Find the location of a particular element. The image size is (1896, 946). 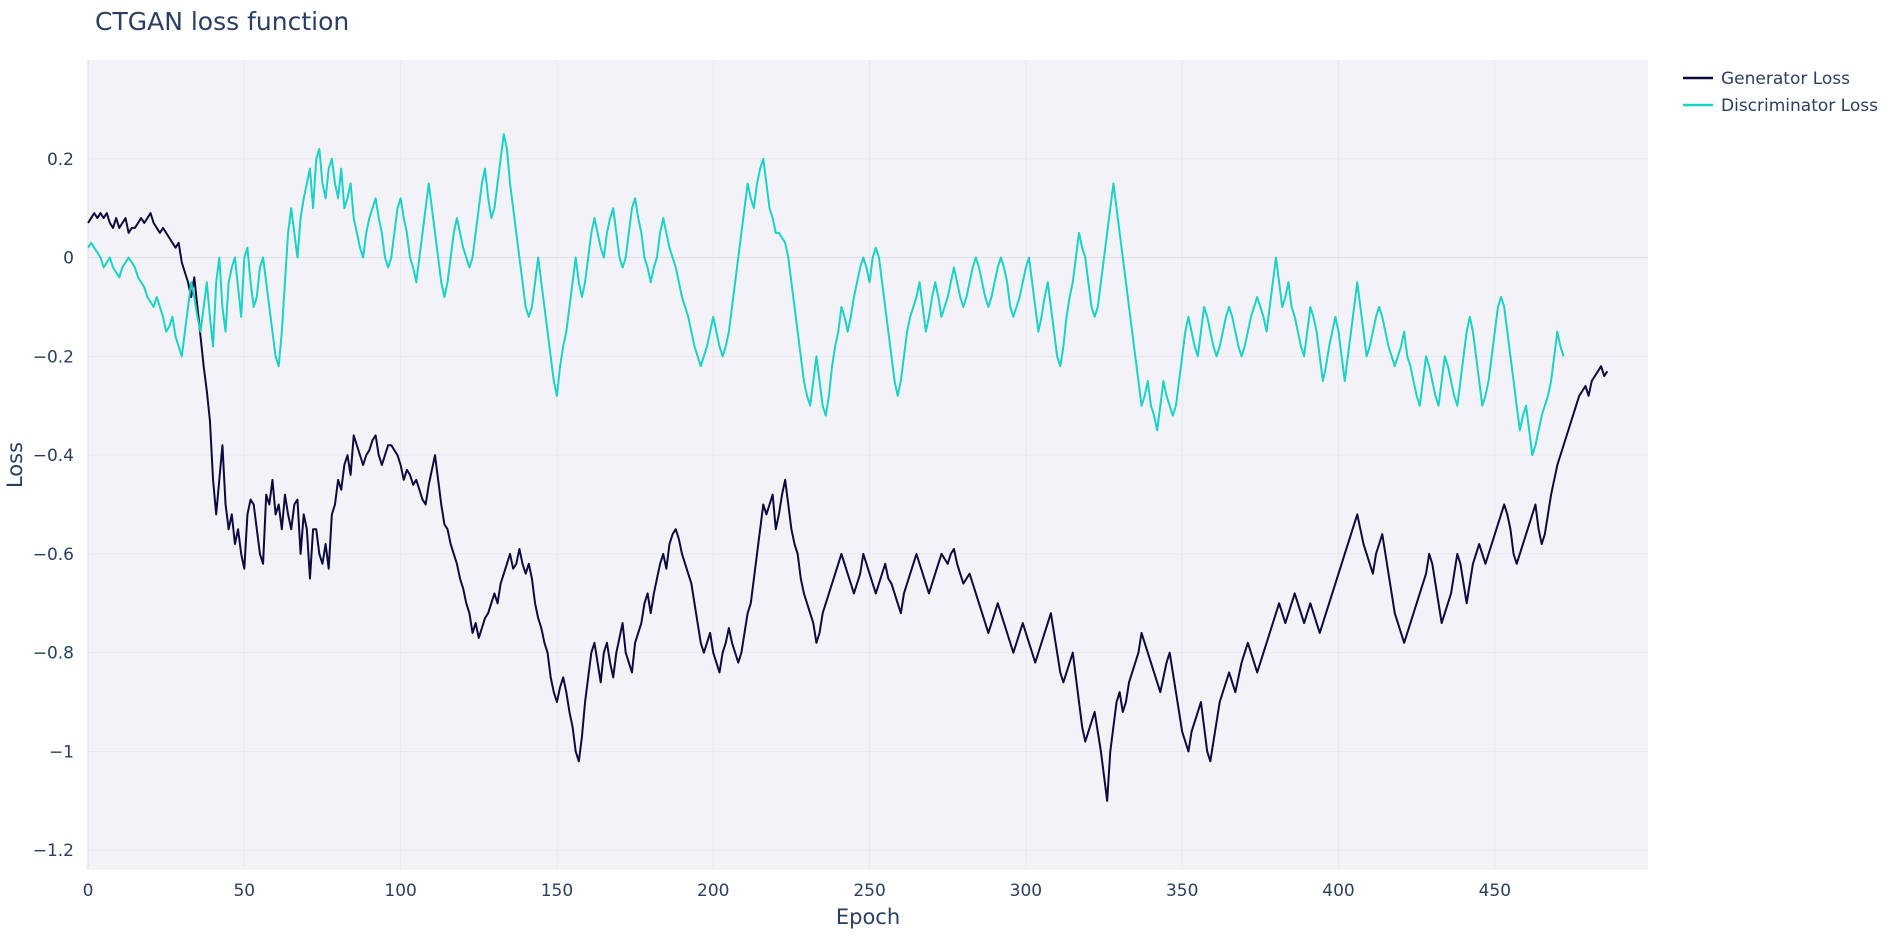

x-tick-label: 150 is located at coordinates (557, 891).